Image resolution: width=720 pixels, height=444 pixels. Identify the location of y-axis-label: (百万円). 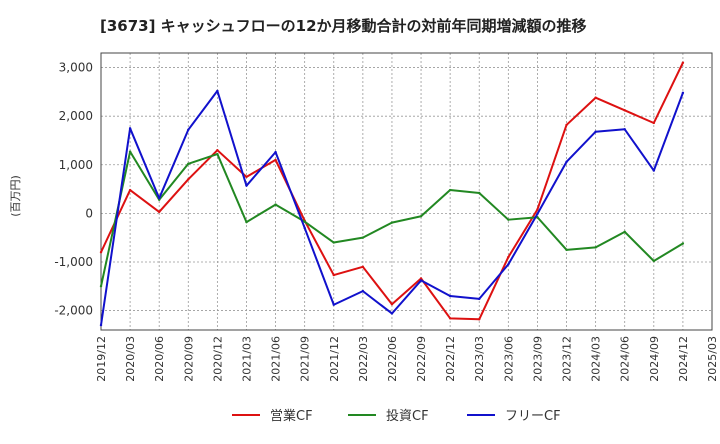
(15, 196).